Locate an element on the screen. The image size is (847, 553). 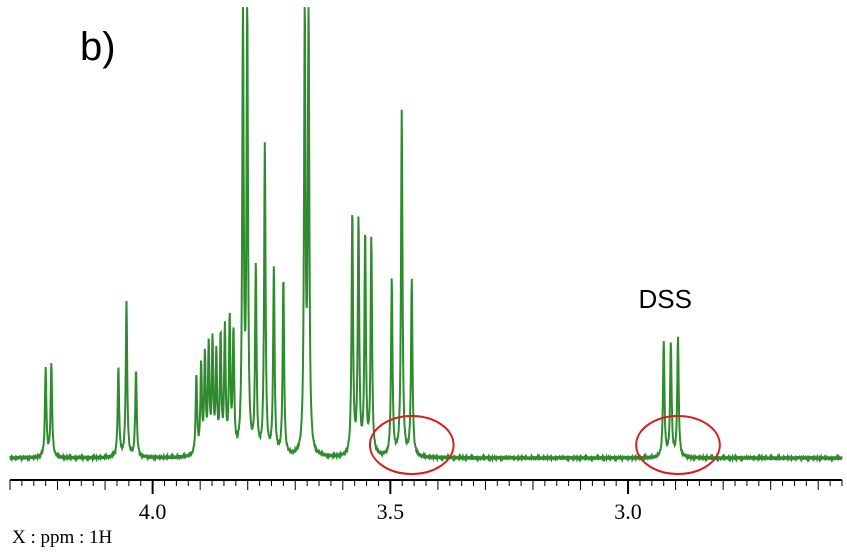
highlight-layer is located at coordinates (544, 445).